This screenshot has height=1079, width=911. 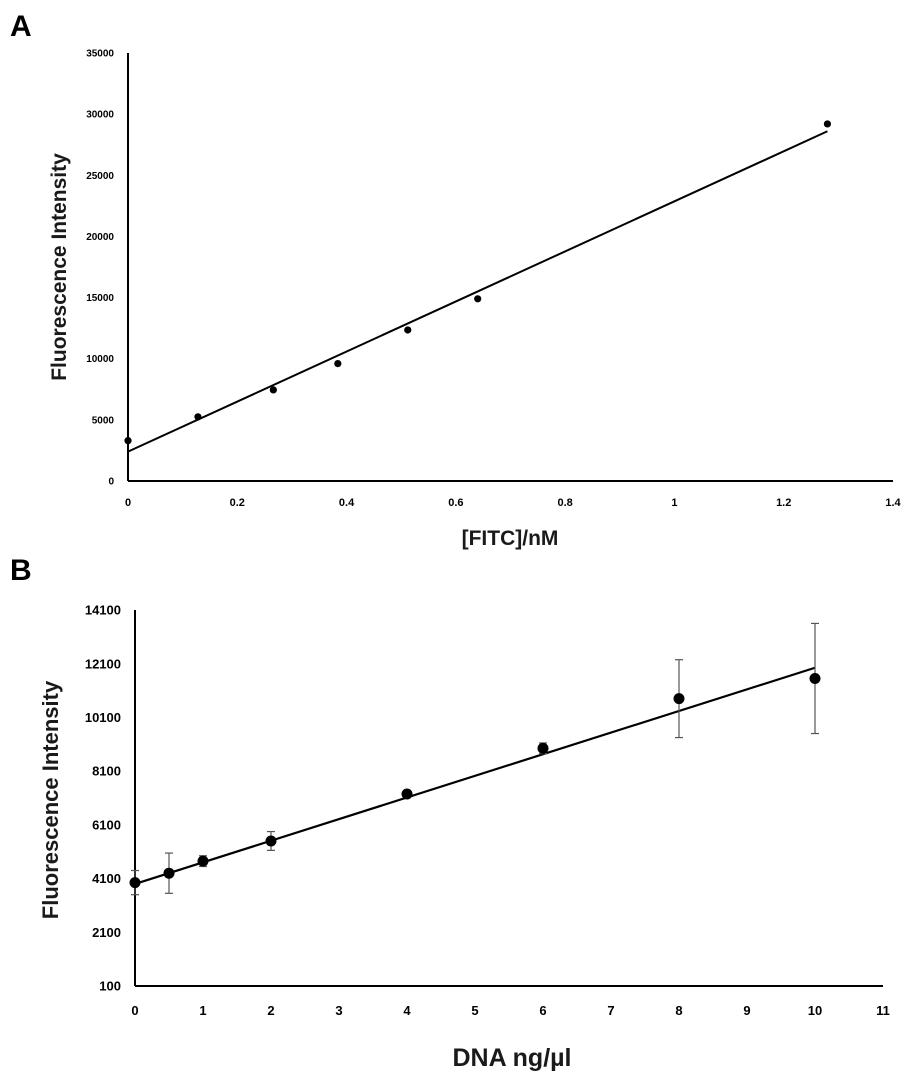 I want to click on x-tick-label: 0.8, so click(x=564, y=503).